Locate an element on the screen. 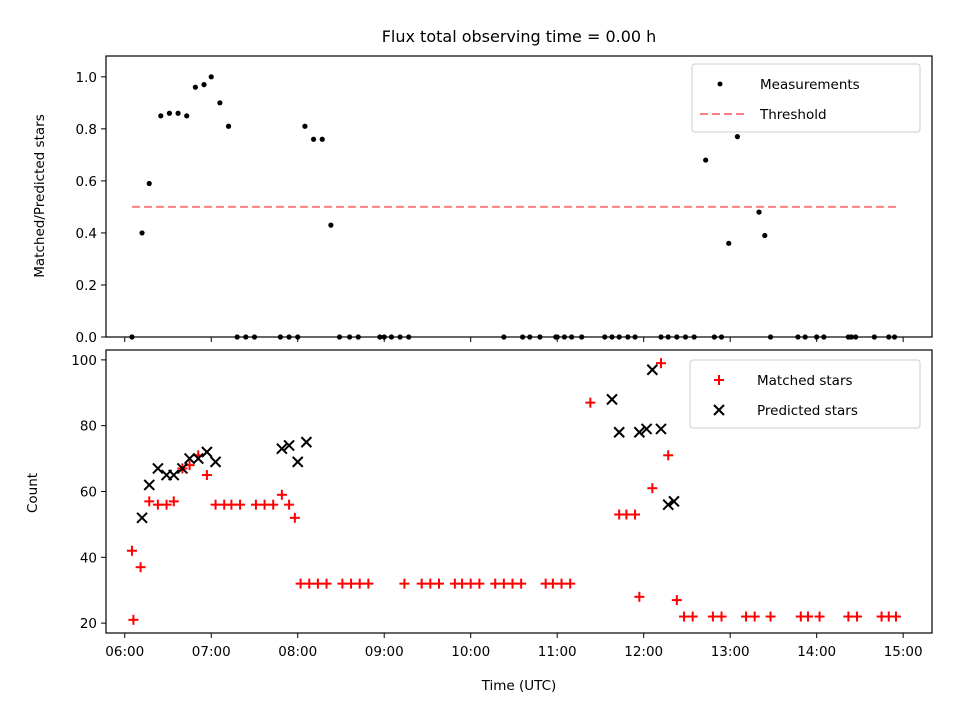 This screenshot has height=720, width=960. top-legend: Measurements Threshold is located at coordinates (806, 98).